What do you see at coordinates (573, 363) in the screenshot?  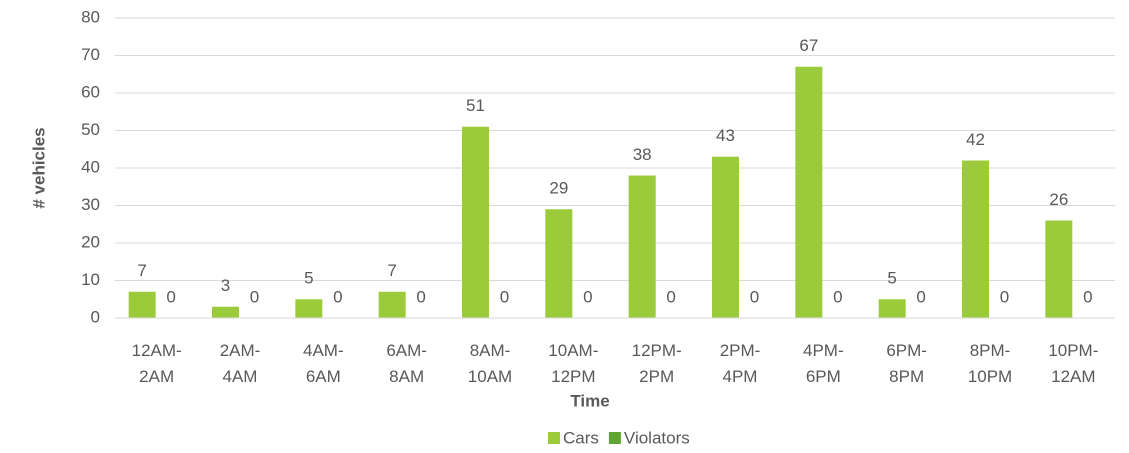 I see `x-tick-label: 10AM- 12PM` at bounding box center [573, 363].